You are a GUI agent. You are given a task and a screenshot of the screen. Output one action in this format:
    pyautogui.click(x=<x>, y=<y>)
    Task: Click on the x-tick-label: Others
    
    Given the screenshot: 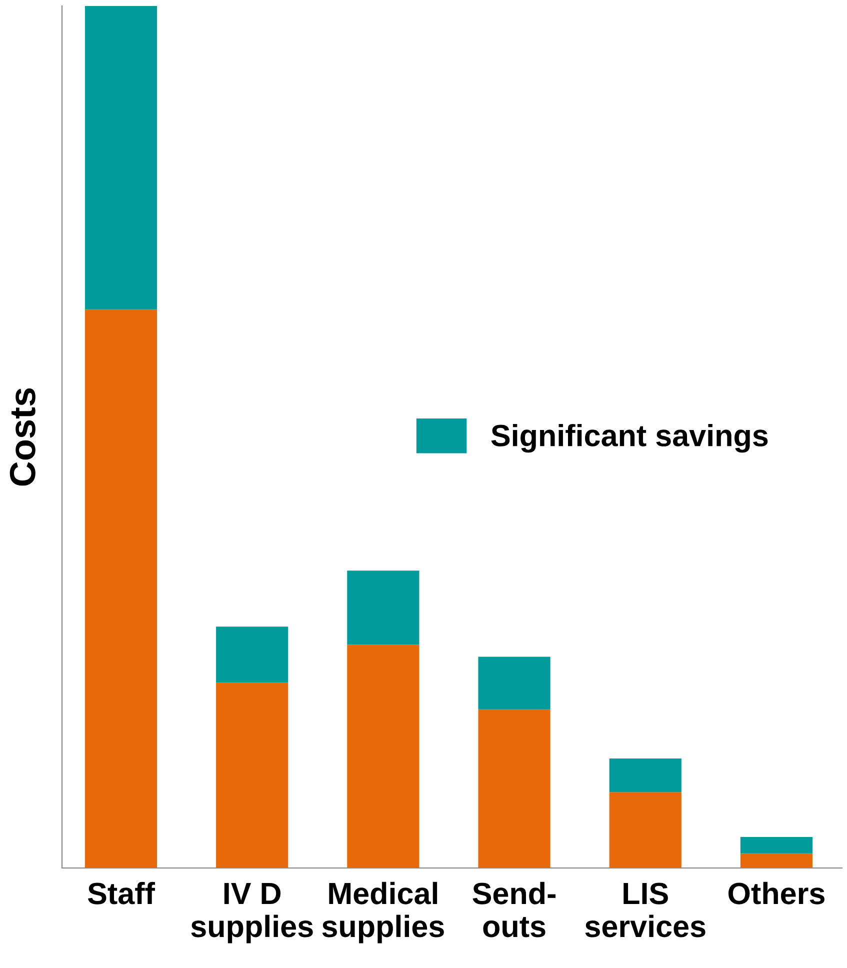 What is the action you would take?
    pyautogui.click(x=776, y=893)
    